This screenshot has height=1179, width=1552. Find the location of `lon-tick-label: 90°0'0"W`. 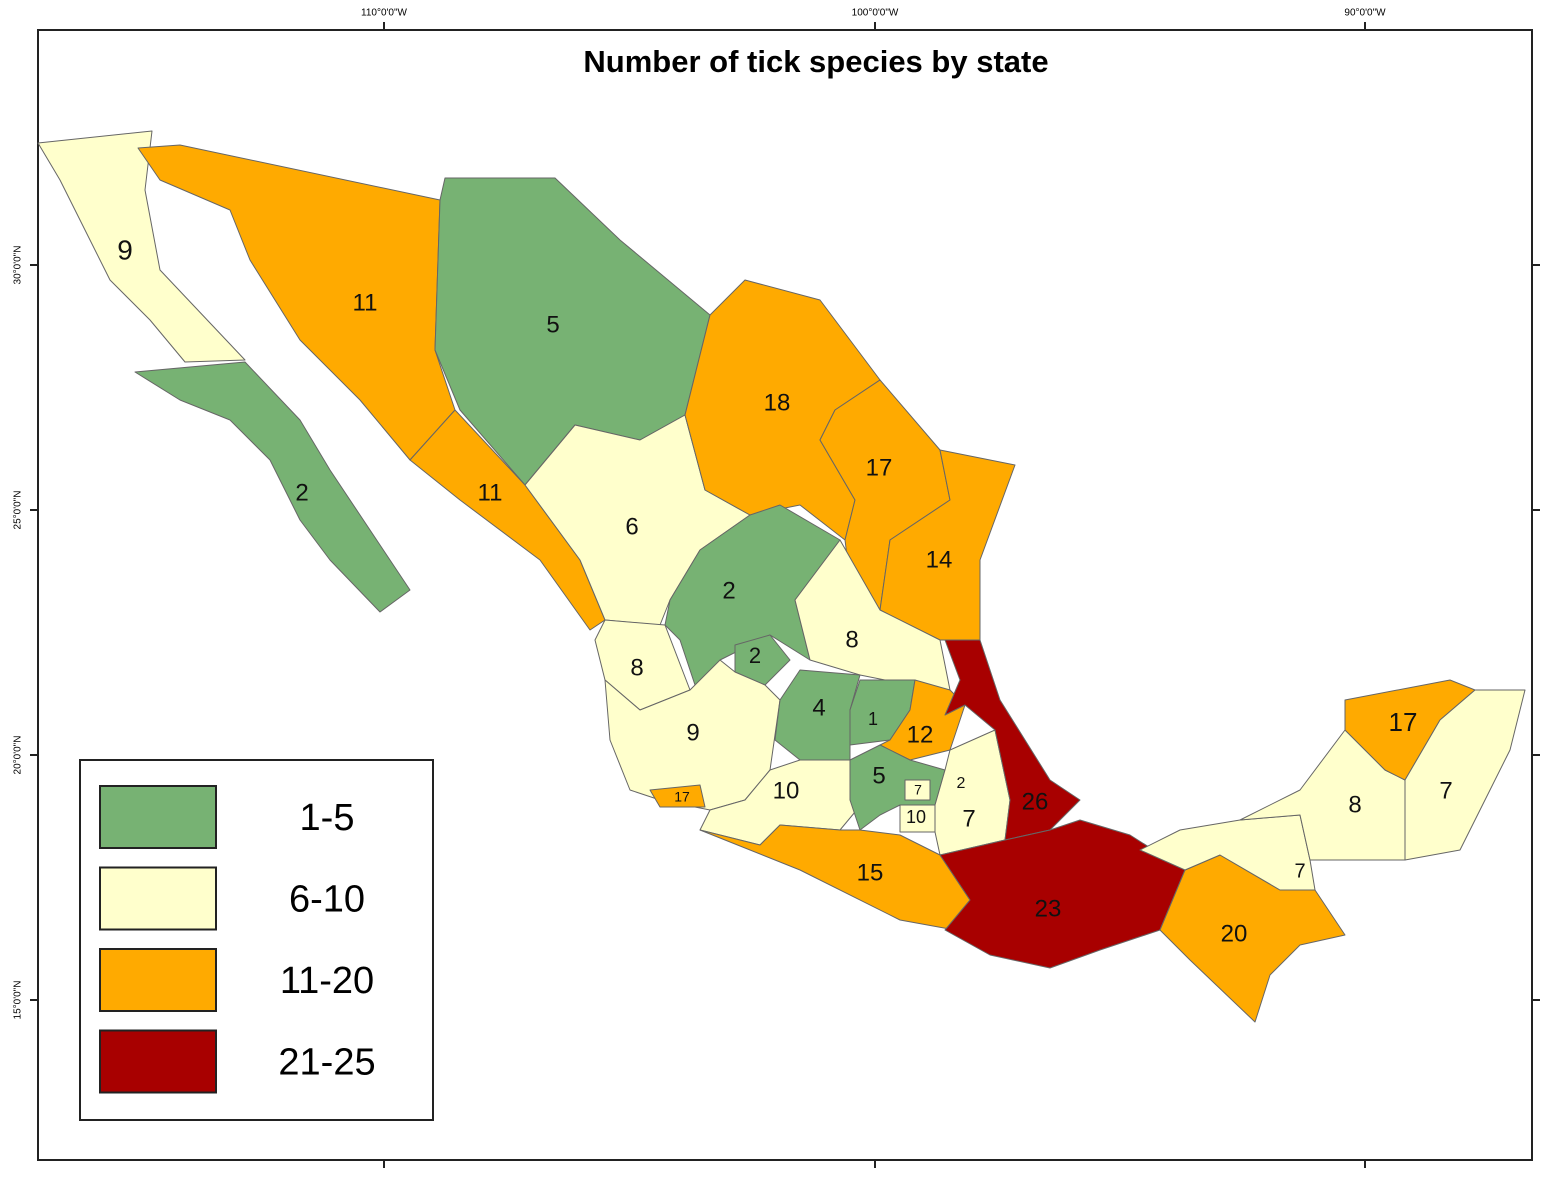

lon-tick-label: 90°0'0"W is located at coordinates (1365, 13).